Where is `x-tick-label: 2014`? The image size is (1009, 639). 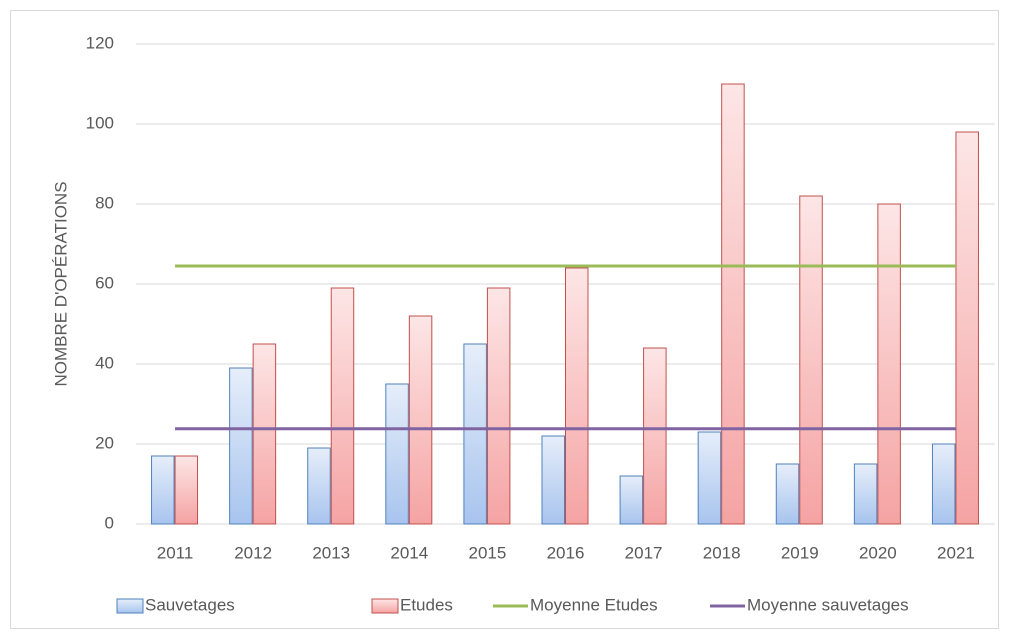 x-tick-label: 2014 is located at coordinates (409, 552).